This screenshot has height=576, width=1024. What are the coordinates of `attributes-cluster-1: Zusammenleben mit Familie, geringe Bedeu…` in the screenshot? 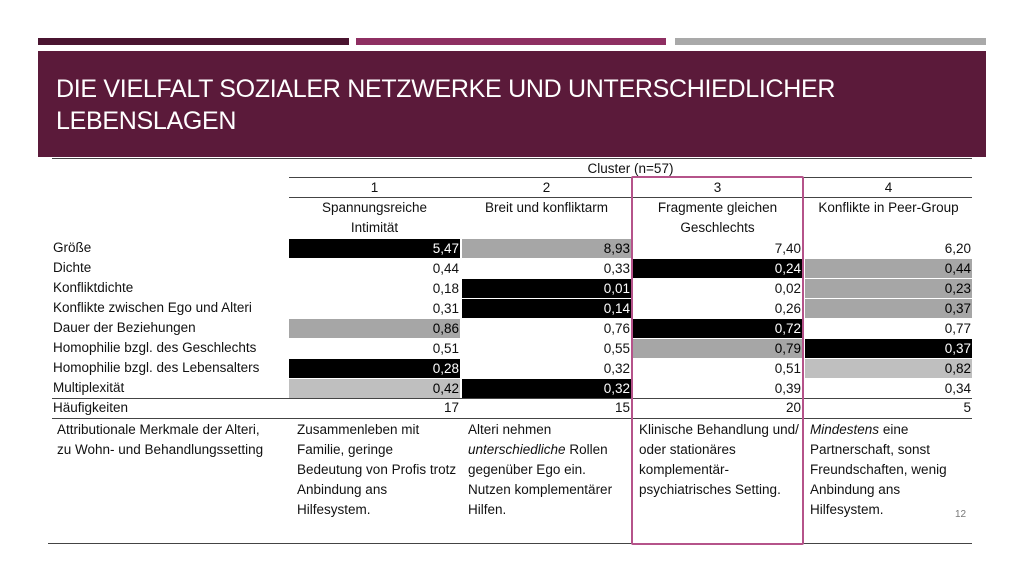 It's located at (377, 469).